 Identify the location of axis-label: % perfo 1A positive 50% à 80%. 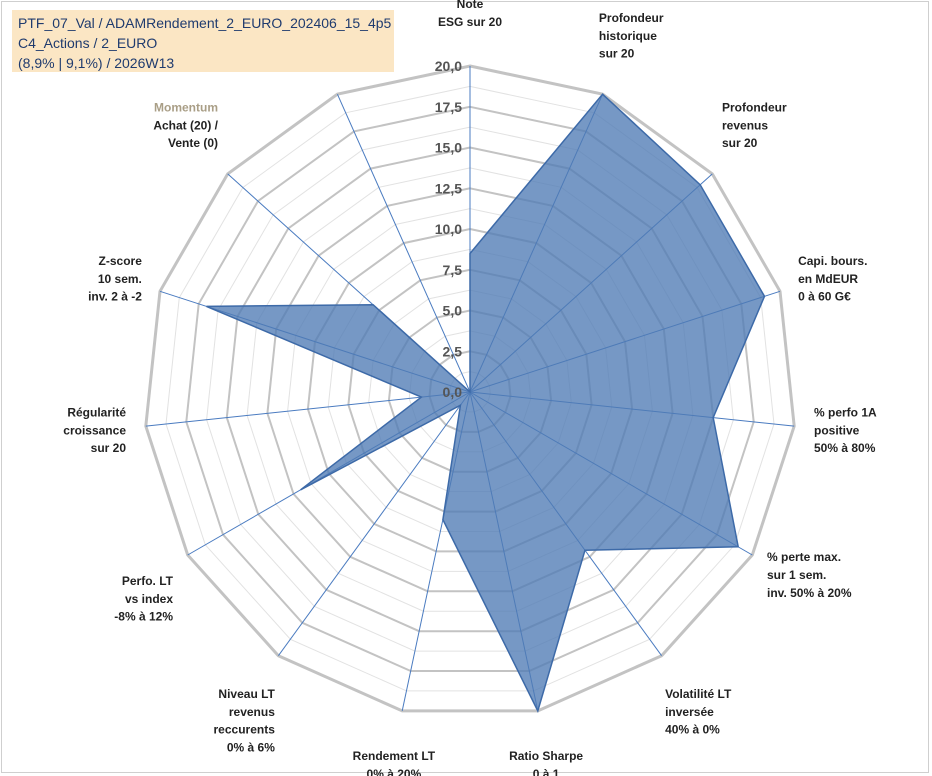
(845, 431).